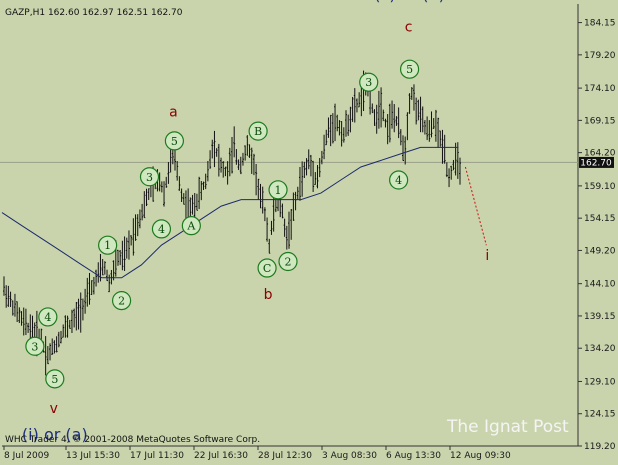 The height and width of the screenshot is (465, 618). What do you see at coordinates (600, 154) in the screenshot?
I see `y-tick-label: 164.20` at bounding box center [600, 154].